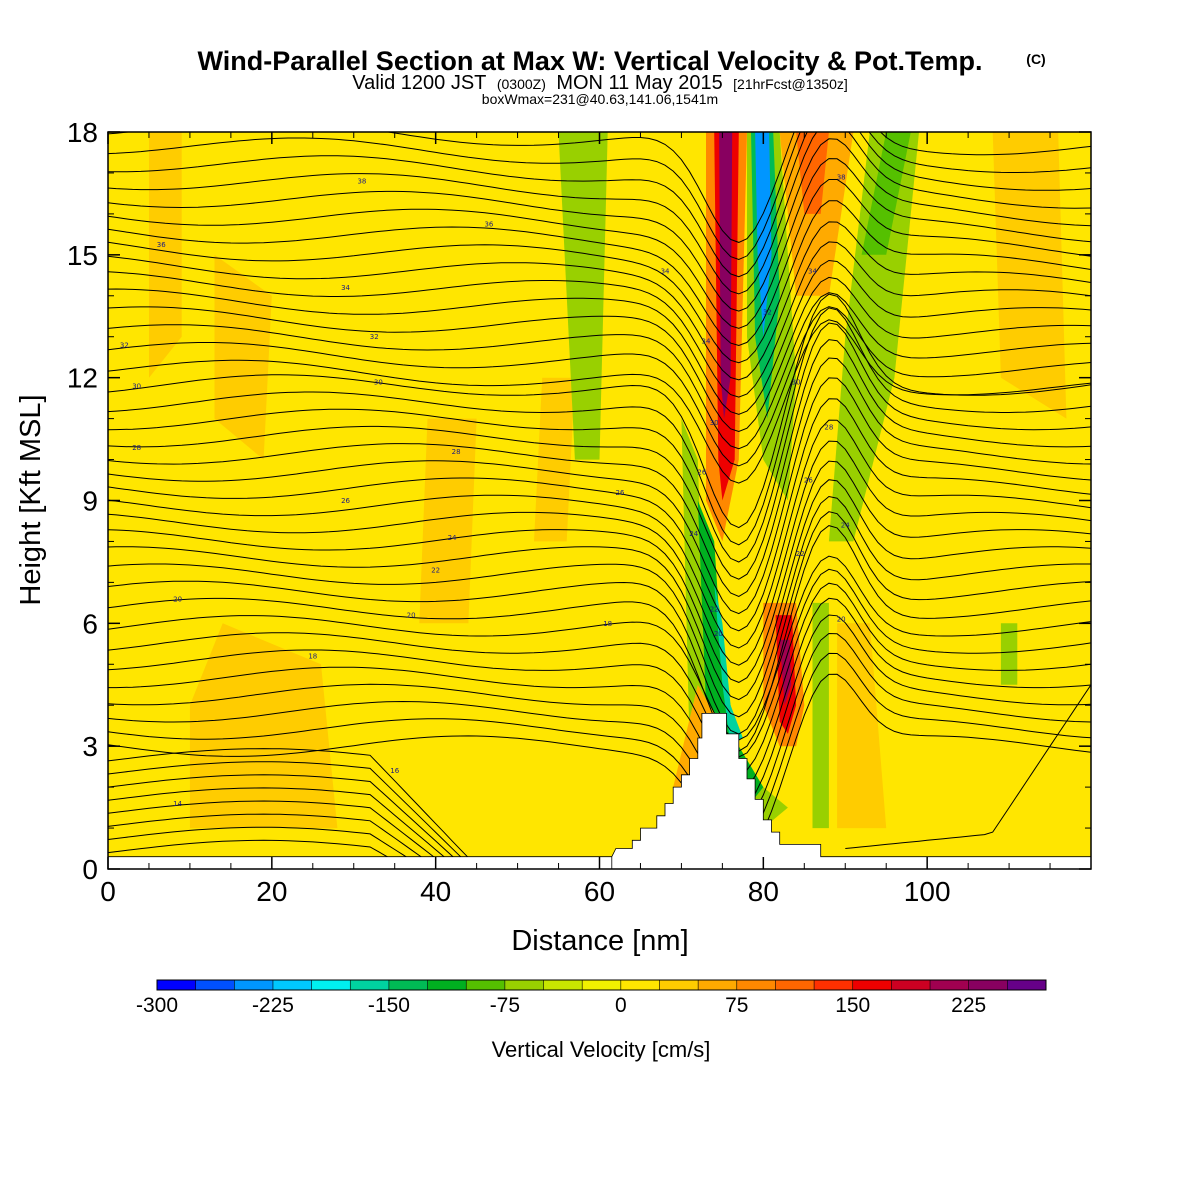  What do you see at coordinates (165, 255) in the screenshot?
I see `weak-updraft-left` at bounding box center [165, 255].